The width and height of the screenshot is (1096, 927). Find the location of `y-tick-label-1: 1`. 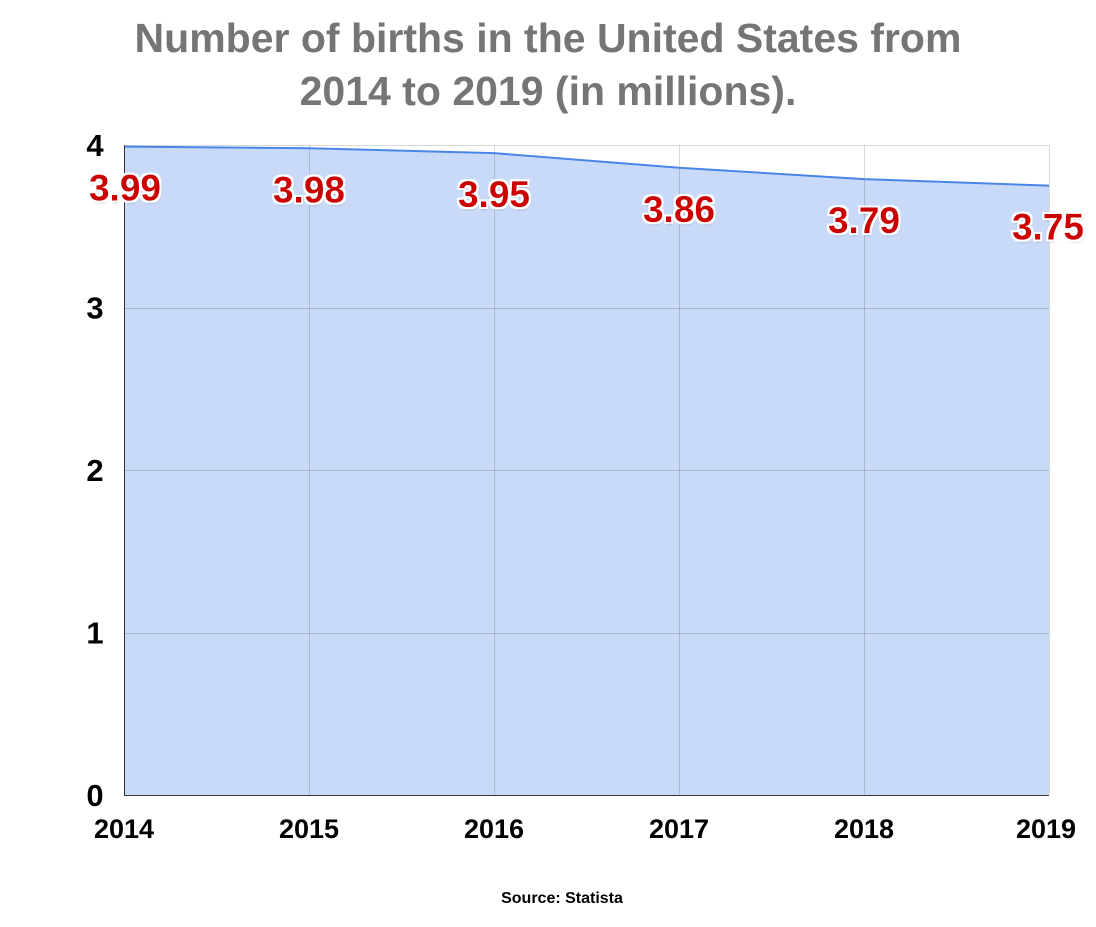

y-tick-label-1: 1 is located at coordinates (94, 633).